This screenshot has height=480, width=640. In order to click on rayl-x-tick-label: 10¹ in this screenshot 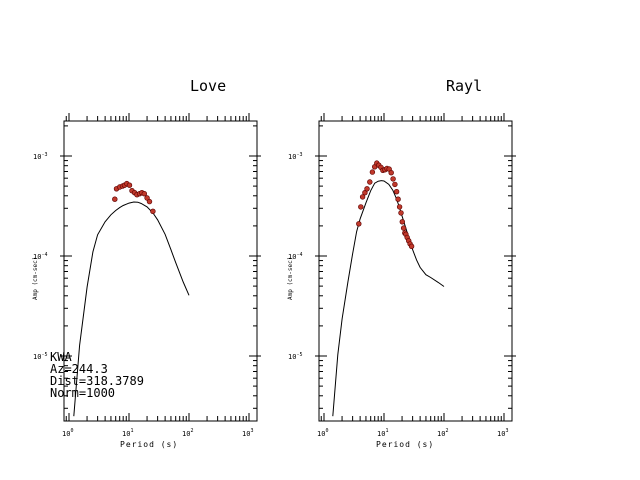, I will do `click(382, 433)`.